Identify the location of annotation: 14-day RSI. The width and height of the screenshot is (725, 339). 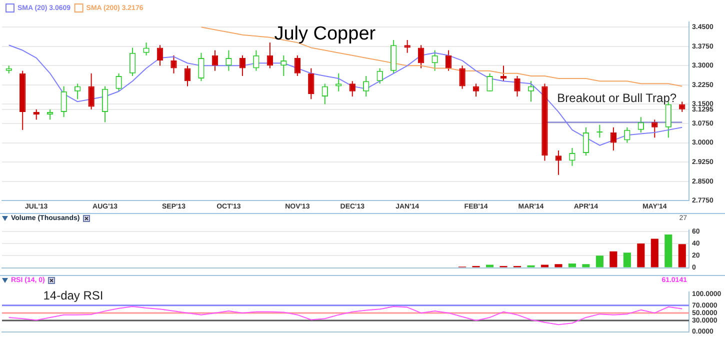
(73, 295).